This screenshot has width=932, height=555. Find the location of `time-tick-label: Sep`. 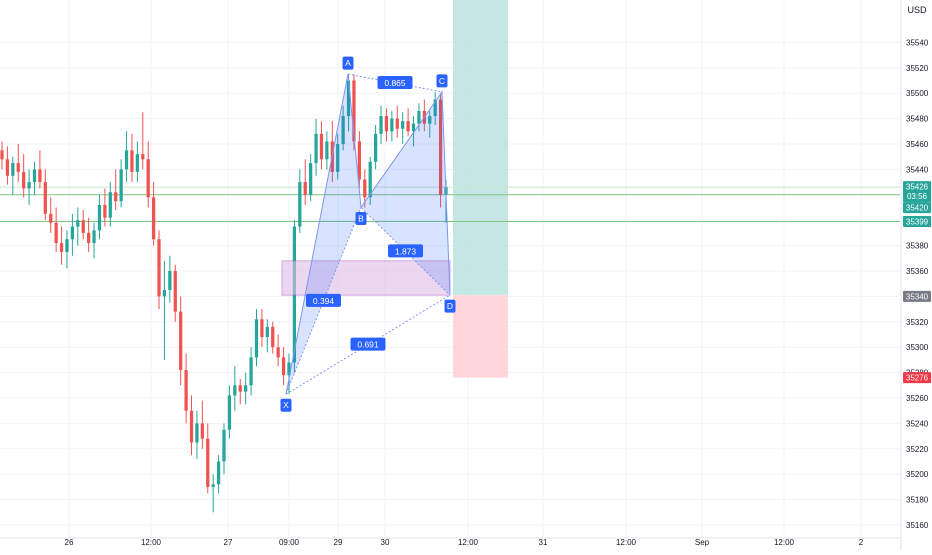

time-tick-label: Sep is located at coordinates (702, 542).